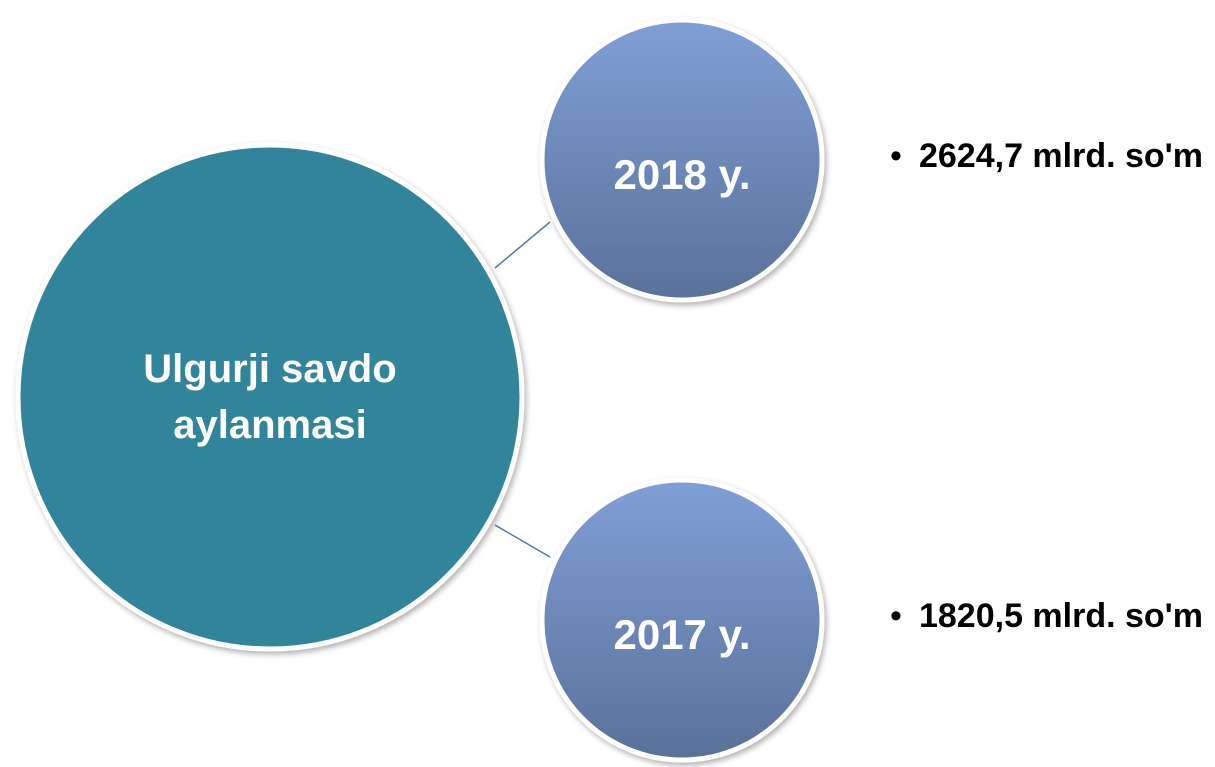 Image resolution: width=1215 pixels, height=767 pixels. What do you see at coordinates (682, 174) in the screenshot?
I see `node-label: 2018 y.` at bounding box center [682, 174].